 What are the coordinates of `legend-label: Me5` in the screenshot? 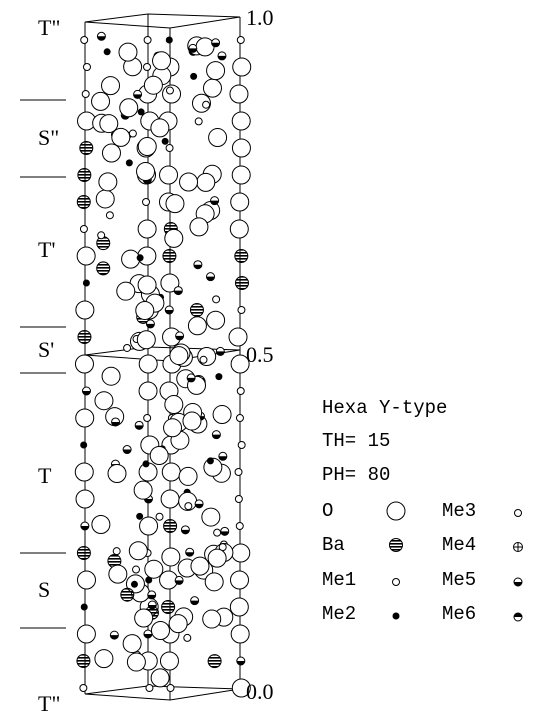 It's located at (459, 580).